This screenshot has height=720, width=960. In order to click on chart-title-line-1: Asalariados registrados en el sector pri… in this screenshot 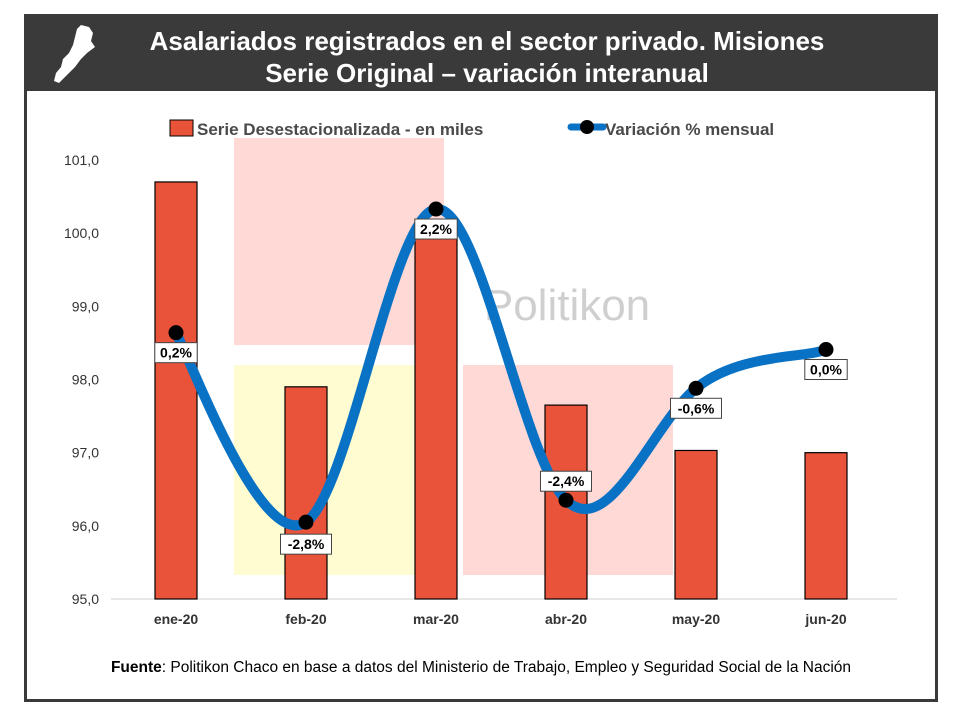, I will do `click(487, 41)`.